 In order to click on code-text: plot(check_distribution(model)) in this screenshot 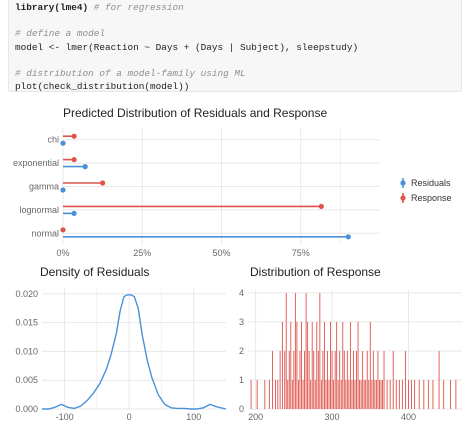, I will do `click(102, 87)`.